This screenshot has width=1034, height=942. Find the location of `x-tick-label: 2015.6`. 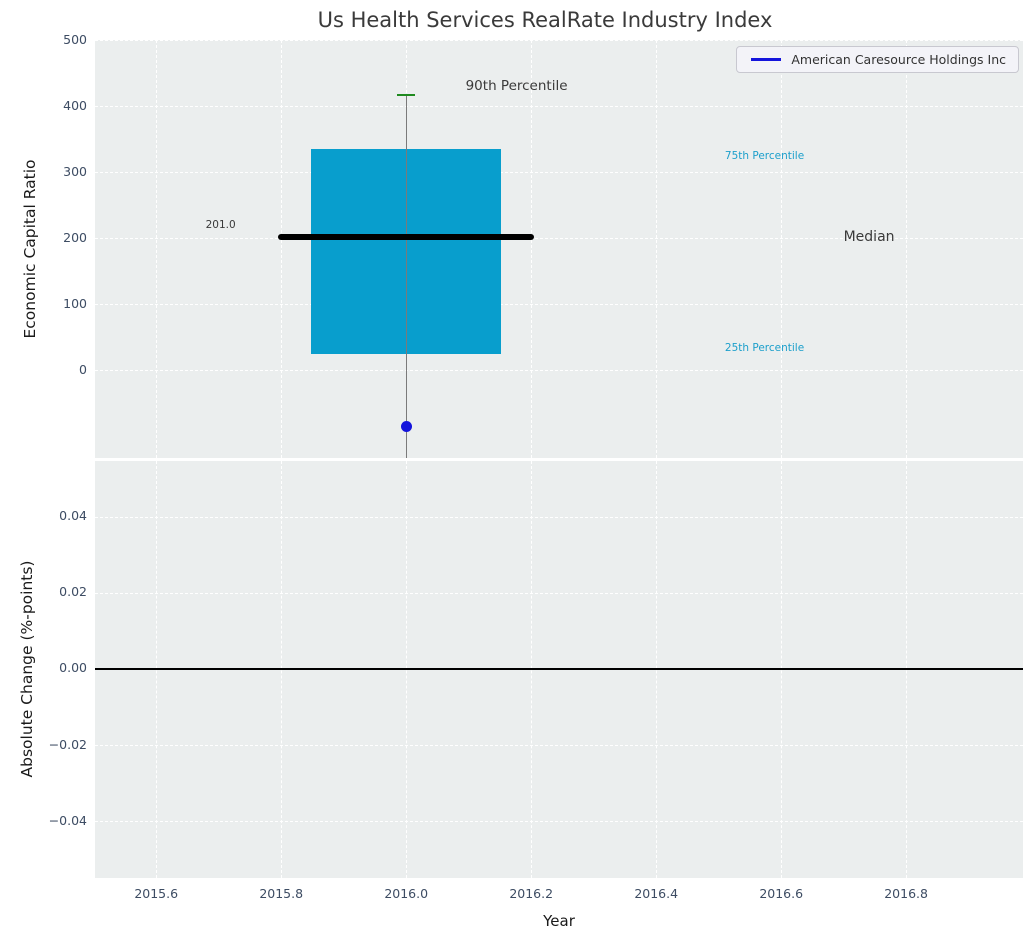

x-tick-label: 2015.6 is located at coordinates (156, 893).